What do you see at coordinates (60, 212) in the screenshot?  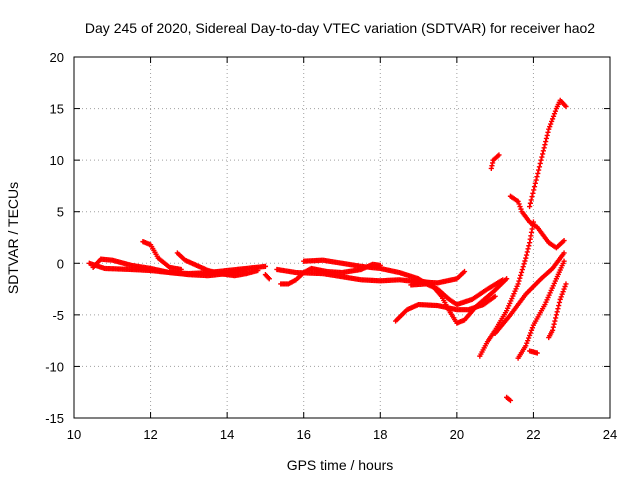 I see `y-tick-label: 5` at bounding box center [60, 212].